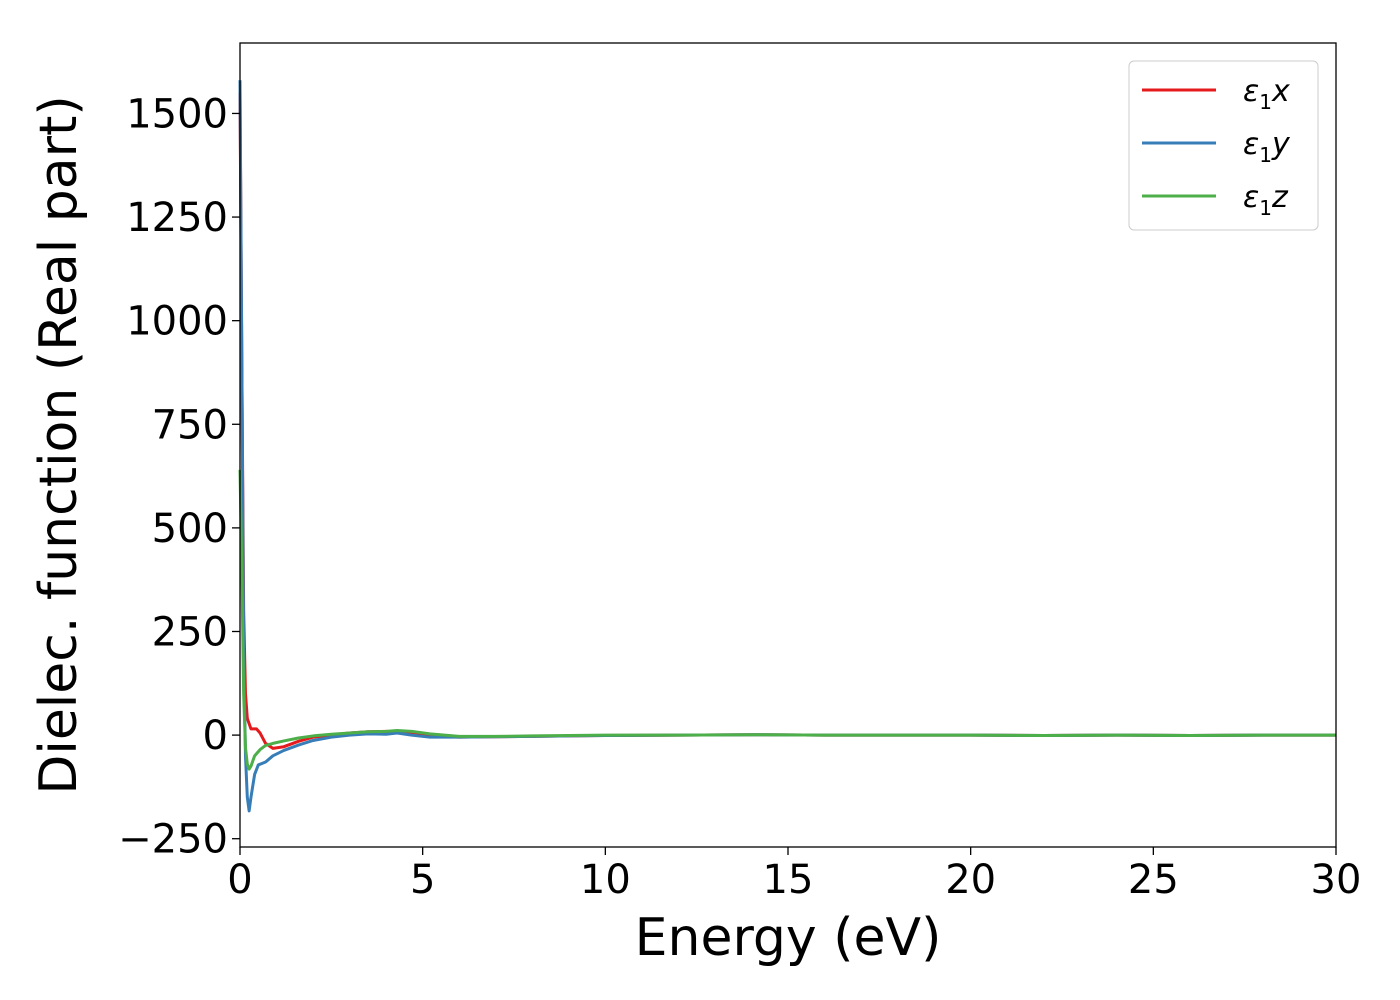 This screenshot has width=1400, height=1000. What do you see at coordinates (1265, 102) in the screenshot?
I see `legend-label-e1x-sub: 1` at bounding box center [1265, 102].